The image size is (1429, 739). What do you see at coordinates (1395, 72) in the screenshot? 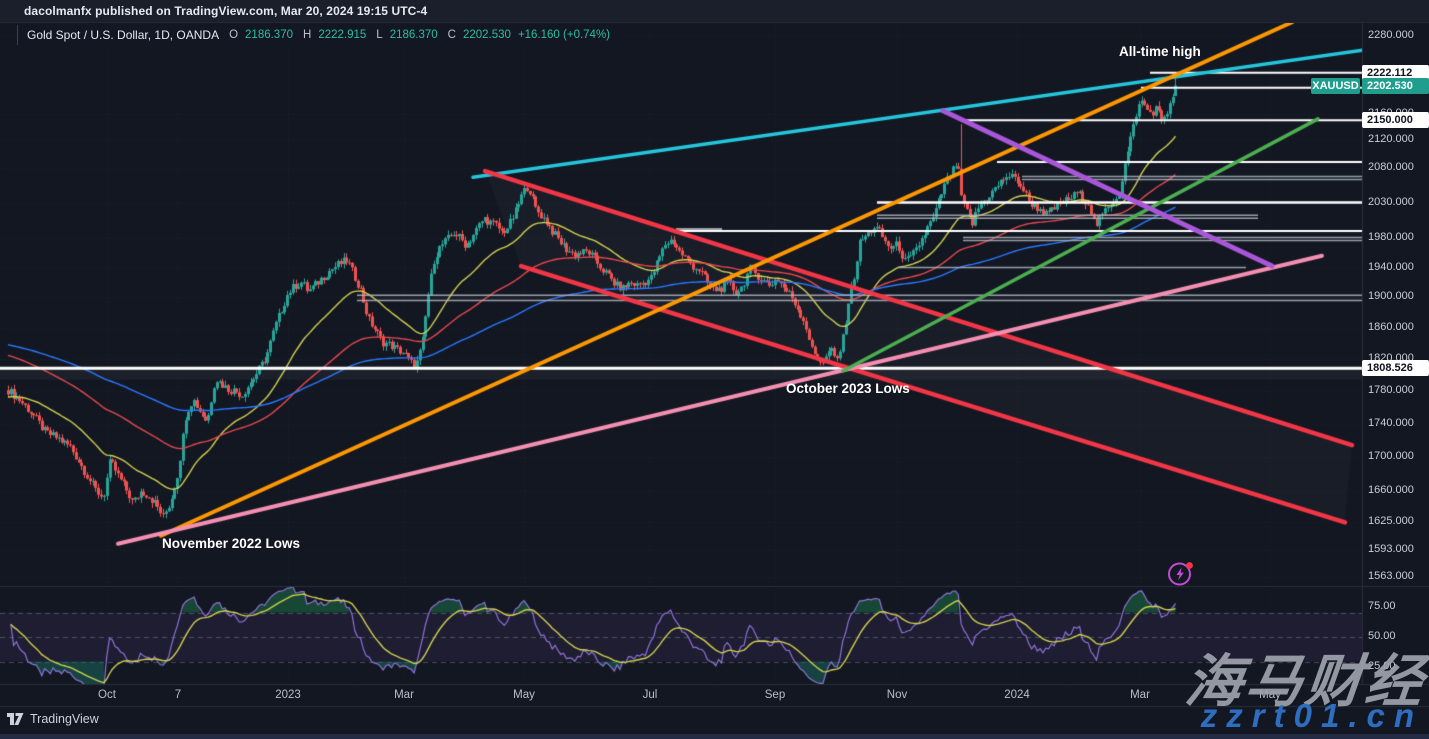
I see `price-badge: 2222.112` at bounding box center [1395, 72].